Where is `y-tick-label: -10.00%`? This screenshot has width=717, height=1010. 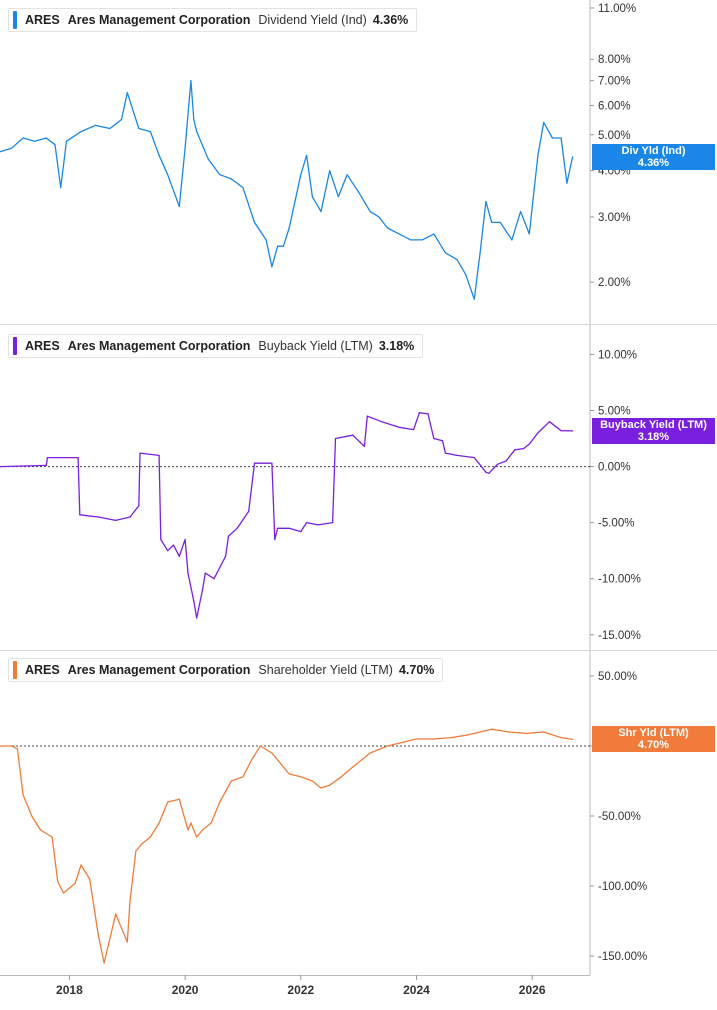
y-tick-label: -10.00% is located at coordinates (619, 580).